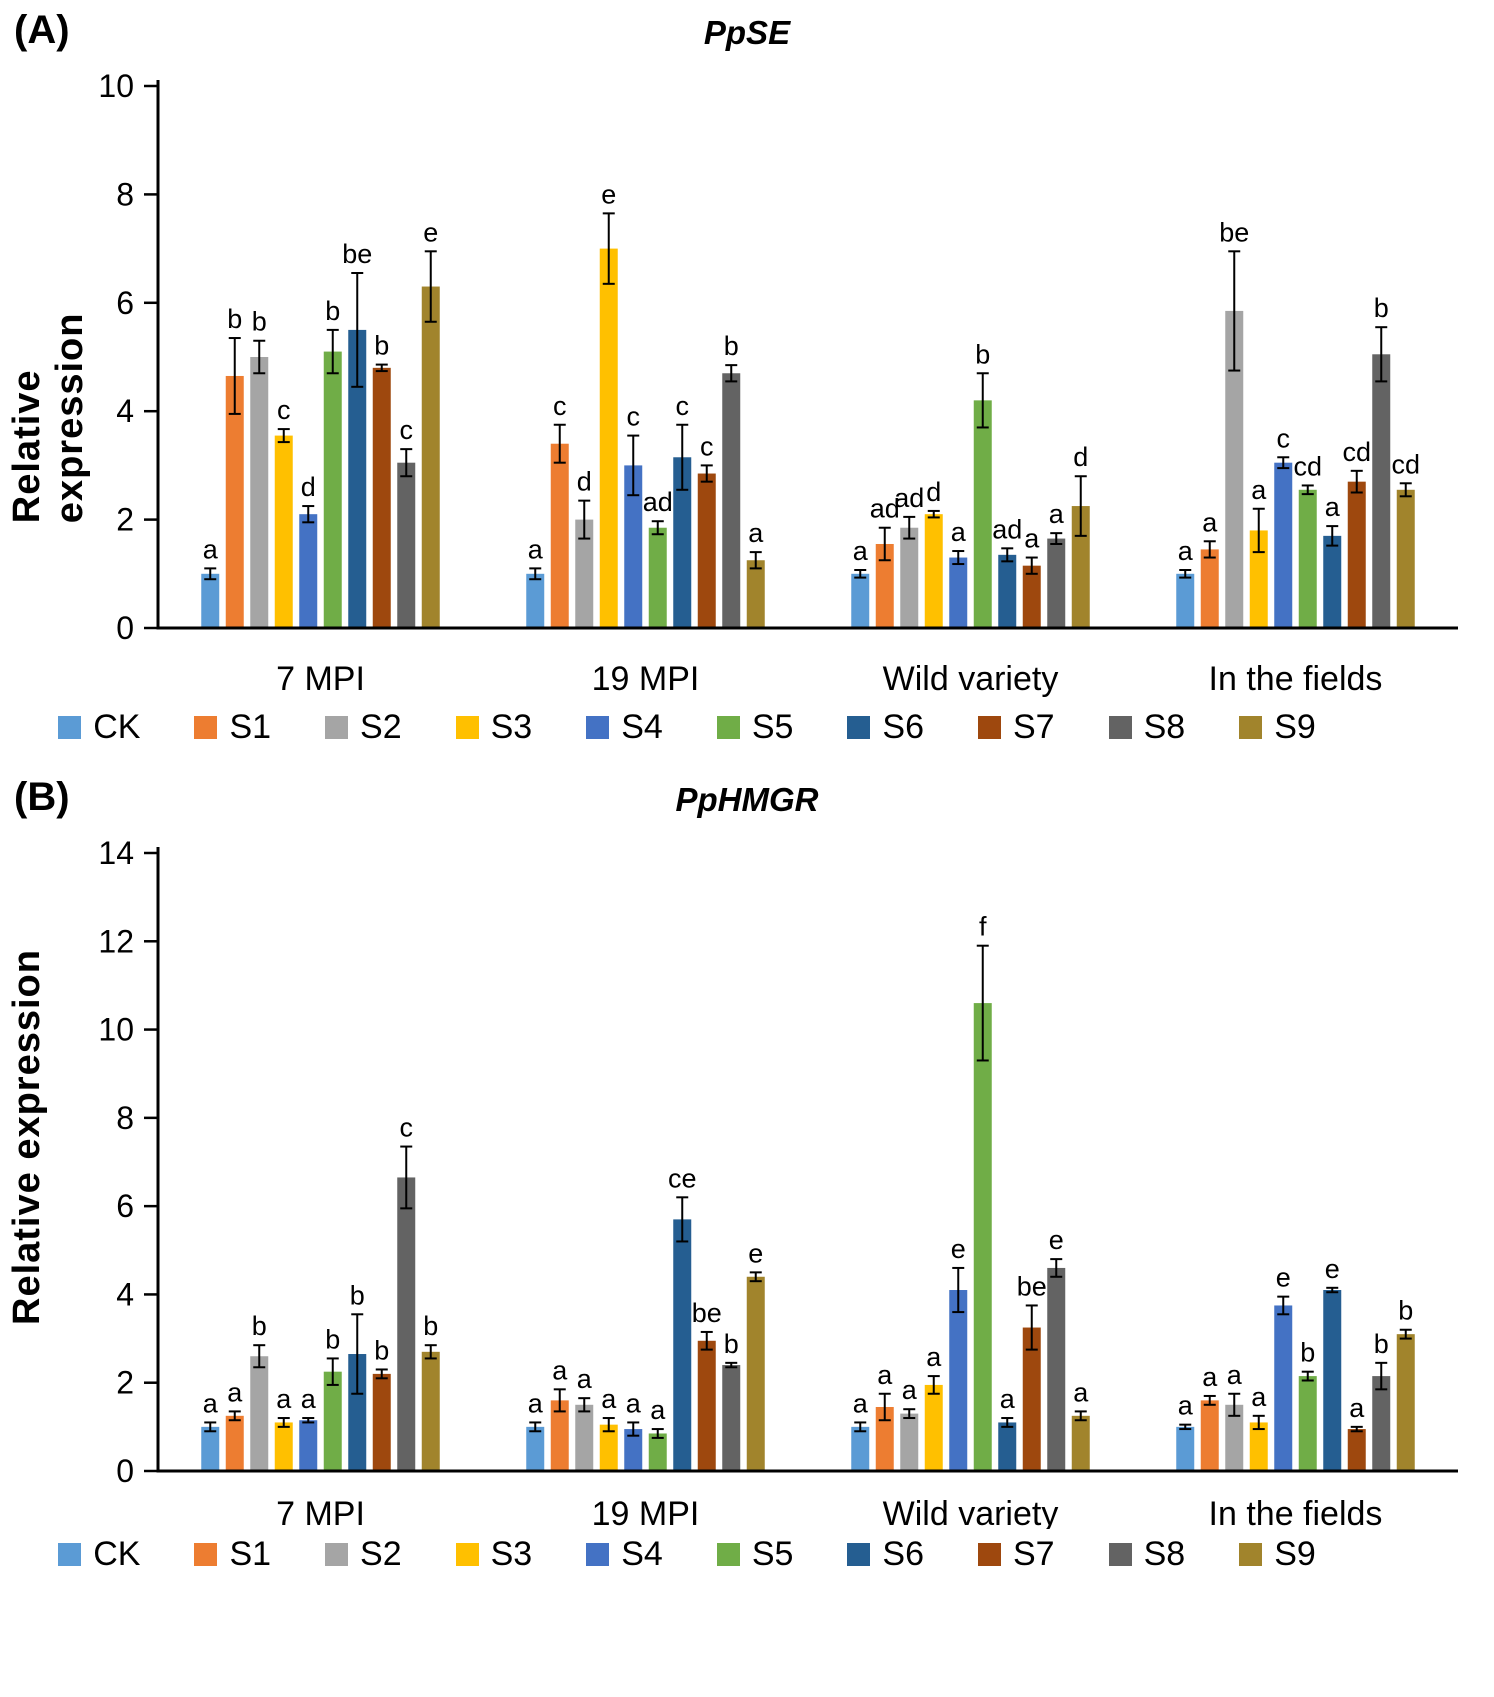 Image resolution: width=1494 pixels, height=1697 pixels. I want to click on legend-label-s5: S5, so click(772, 727).